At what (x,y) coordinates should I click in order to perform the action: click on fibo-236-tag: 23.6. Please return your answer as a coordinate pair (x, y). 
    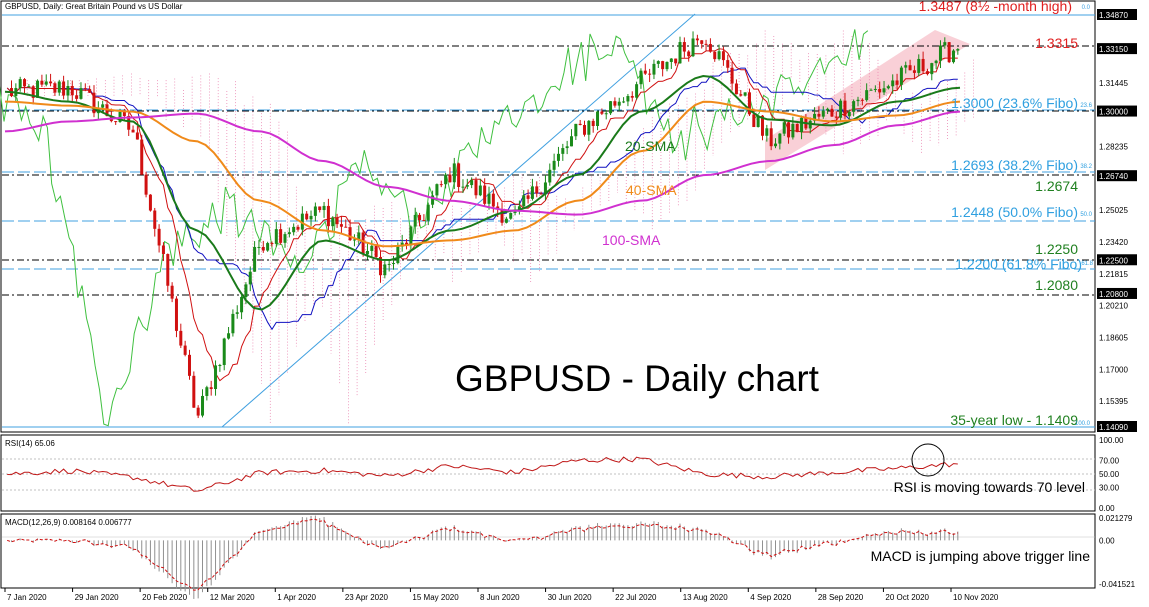
    Looking at the image, I should click on (1086, 106).